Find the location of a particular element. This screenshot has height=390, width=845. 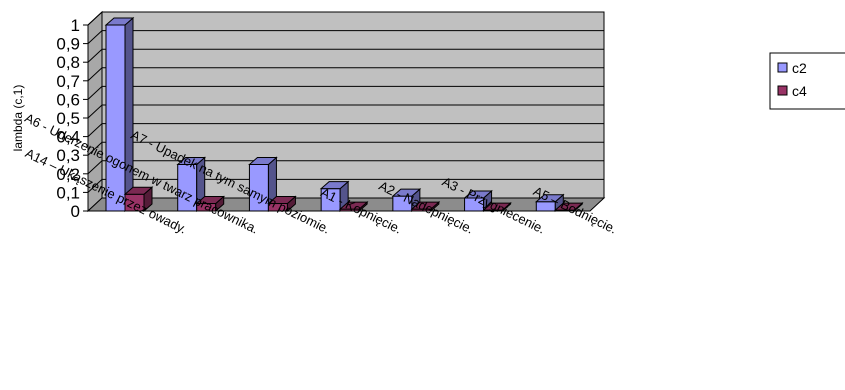

y-tick-label: 0,1 is located at coordinates (68, 192).